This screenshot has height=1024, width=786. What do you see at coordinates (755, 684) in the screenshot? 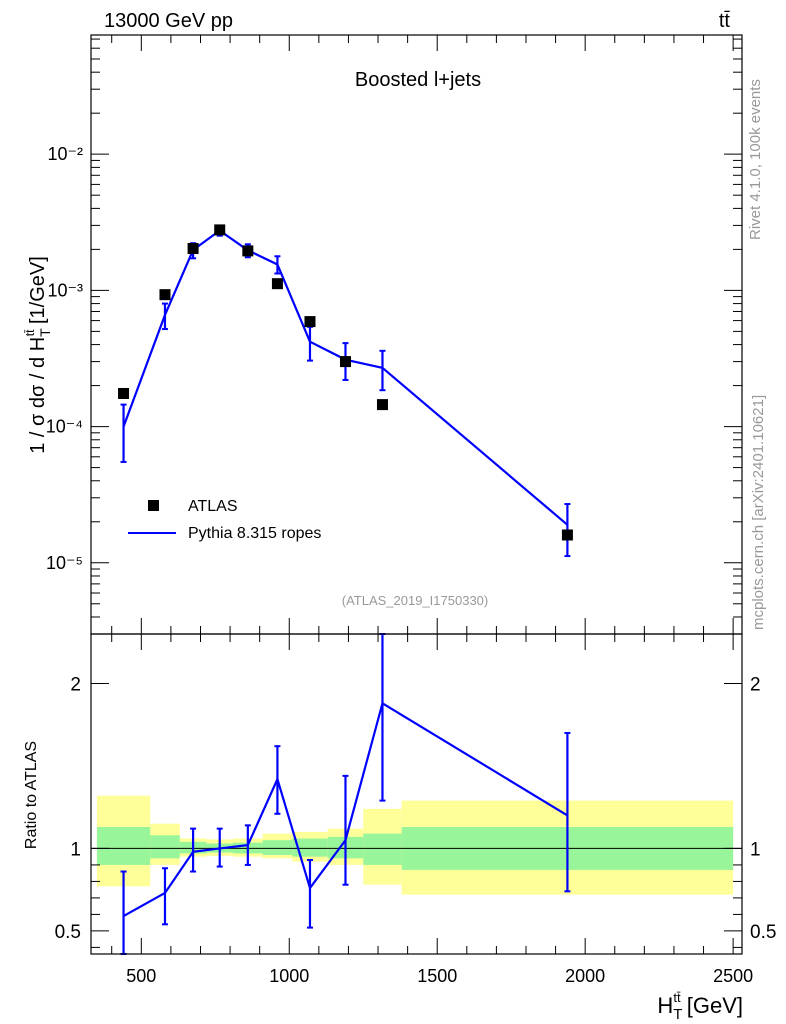
I see `ratio-y-tick-label-right: 2` at bounding box center [755, 684].